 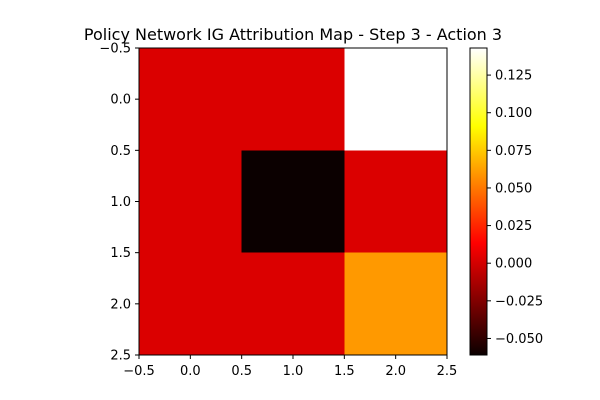 I want to click on y-tick-label: 2.0, so click(x=120, y=304).